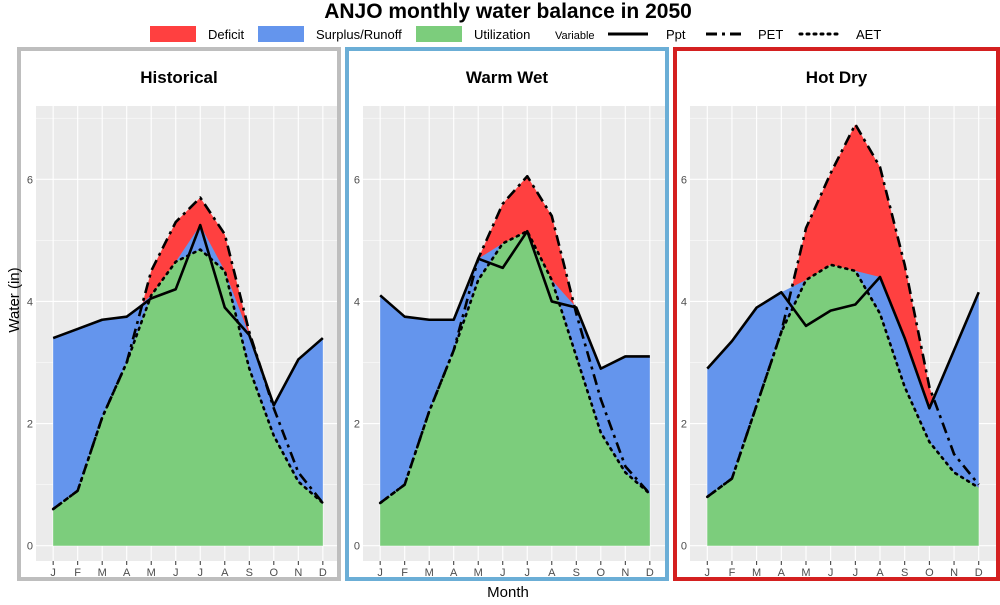 This screenshot has width=1000, height=605. Describe the element at coordinates (359, 34) in the screenshot. I see `legend-label: Surplus/Runoff` at that location.